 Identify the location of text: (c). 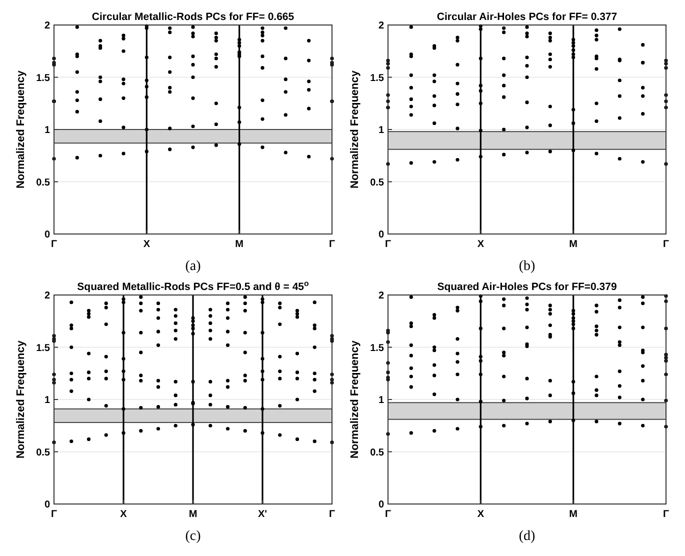
(193, 536).